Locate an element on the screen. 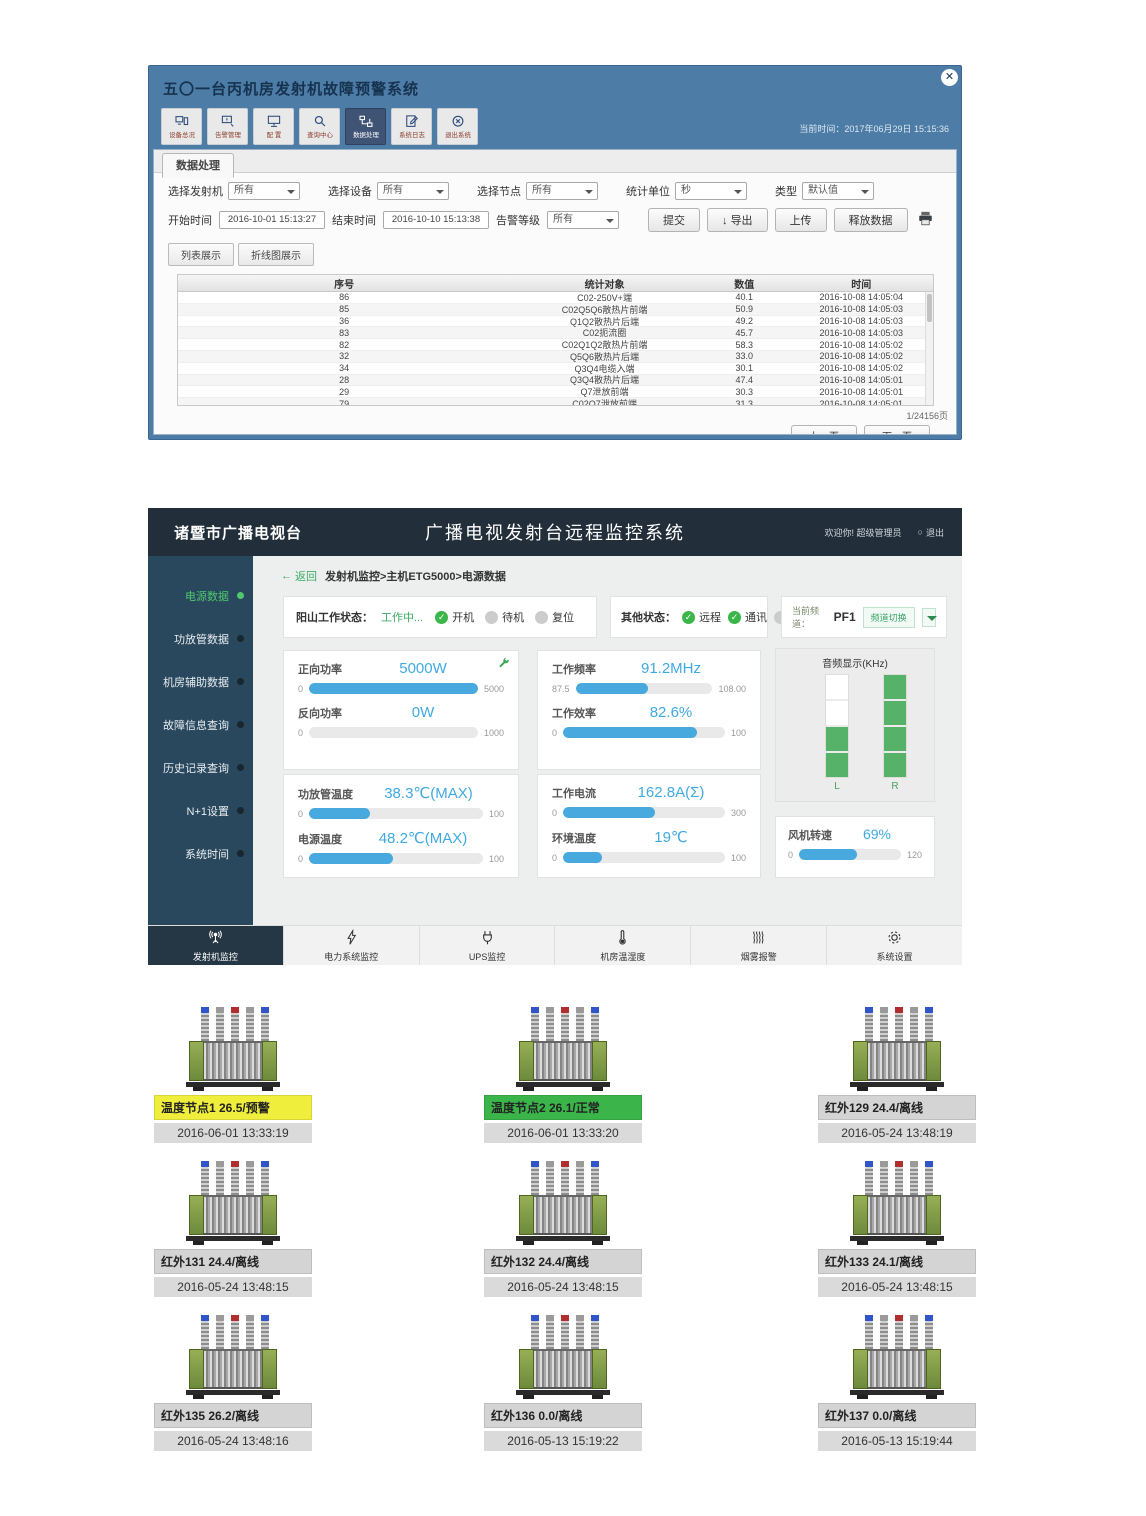 The width and height of the screenshot is (1146, 1516). config-icon is located at coordinates (274, 121).